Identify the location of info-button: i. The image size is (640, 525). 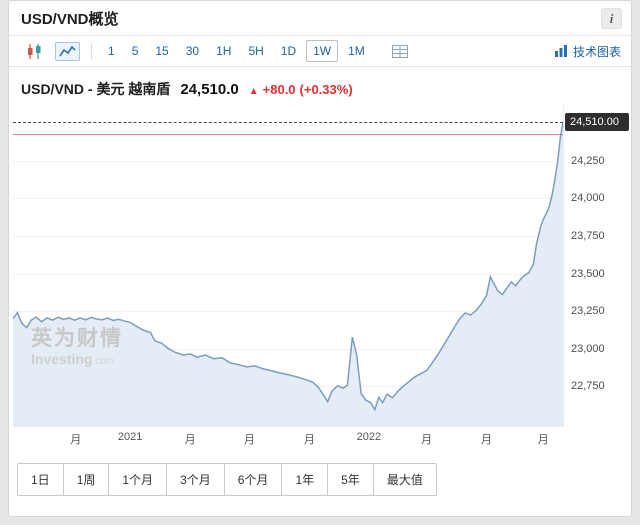
(611, 18).